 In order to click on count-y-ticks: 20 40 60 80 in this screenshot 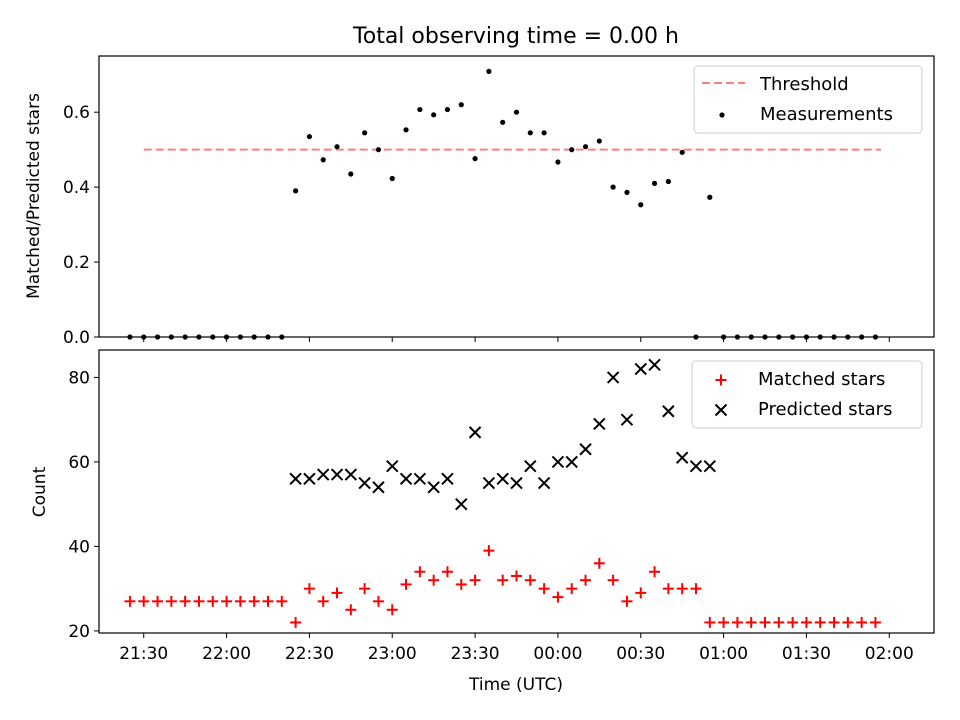, I will do `click(83, 505)`.